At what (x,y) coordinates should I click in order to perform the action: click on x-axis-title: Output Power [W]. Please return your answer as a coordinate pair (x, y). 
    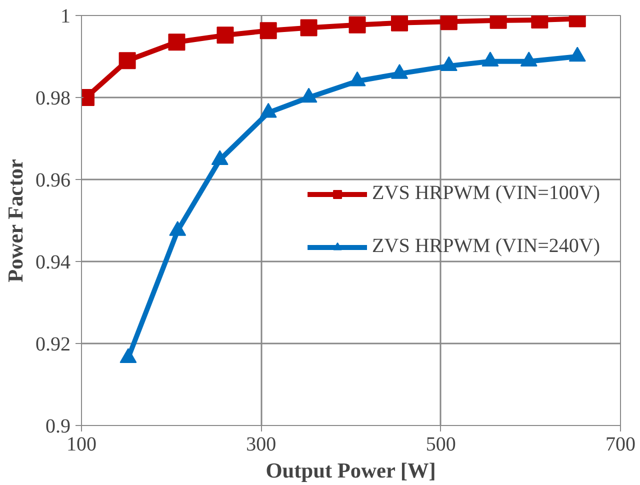
    Looking at the image, I should click on (351, 470).